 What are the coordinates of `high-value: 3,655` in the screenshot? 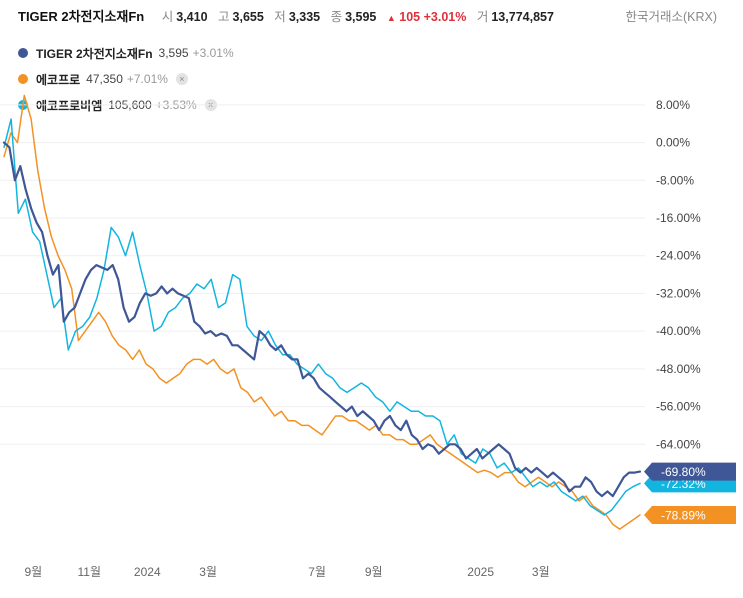 It's located at (248, 17).